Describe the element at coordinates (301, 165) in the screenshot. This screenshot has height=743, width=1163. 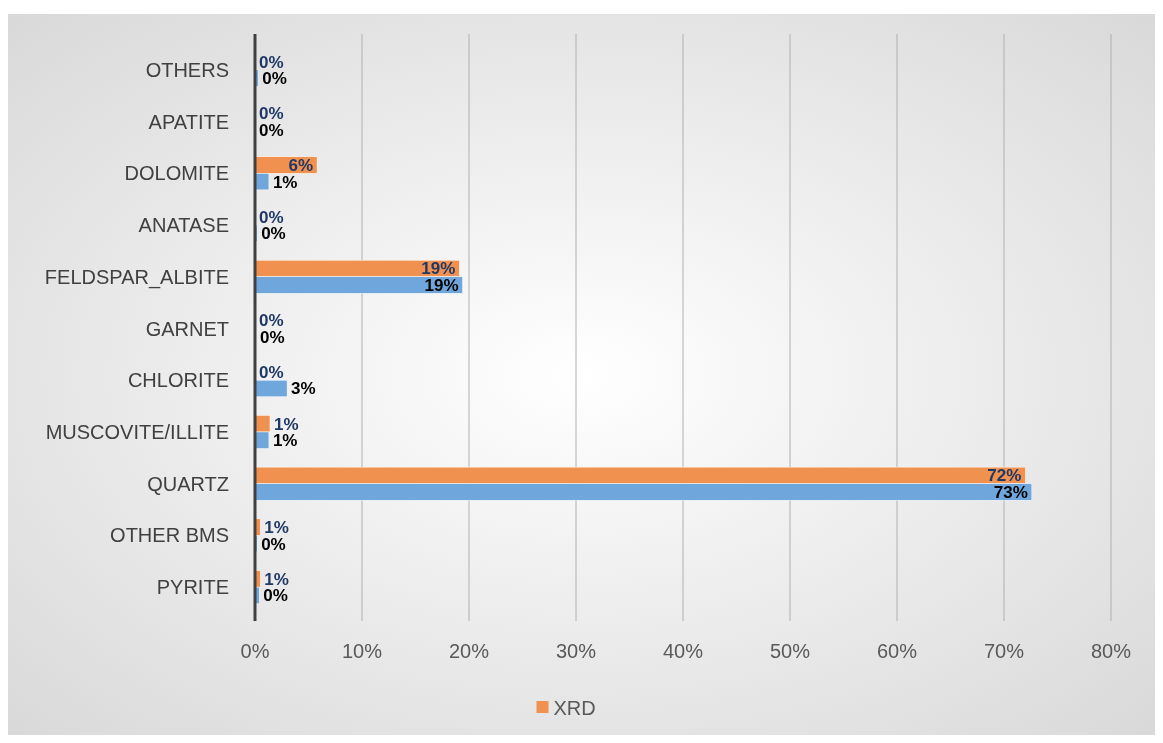
I see `data-label: 6%` at that location.